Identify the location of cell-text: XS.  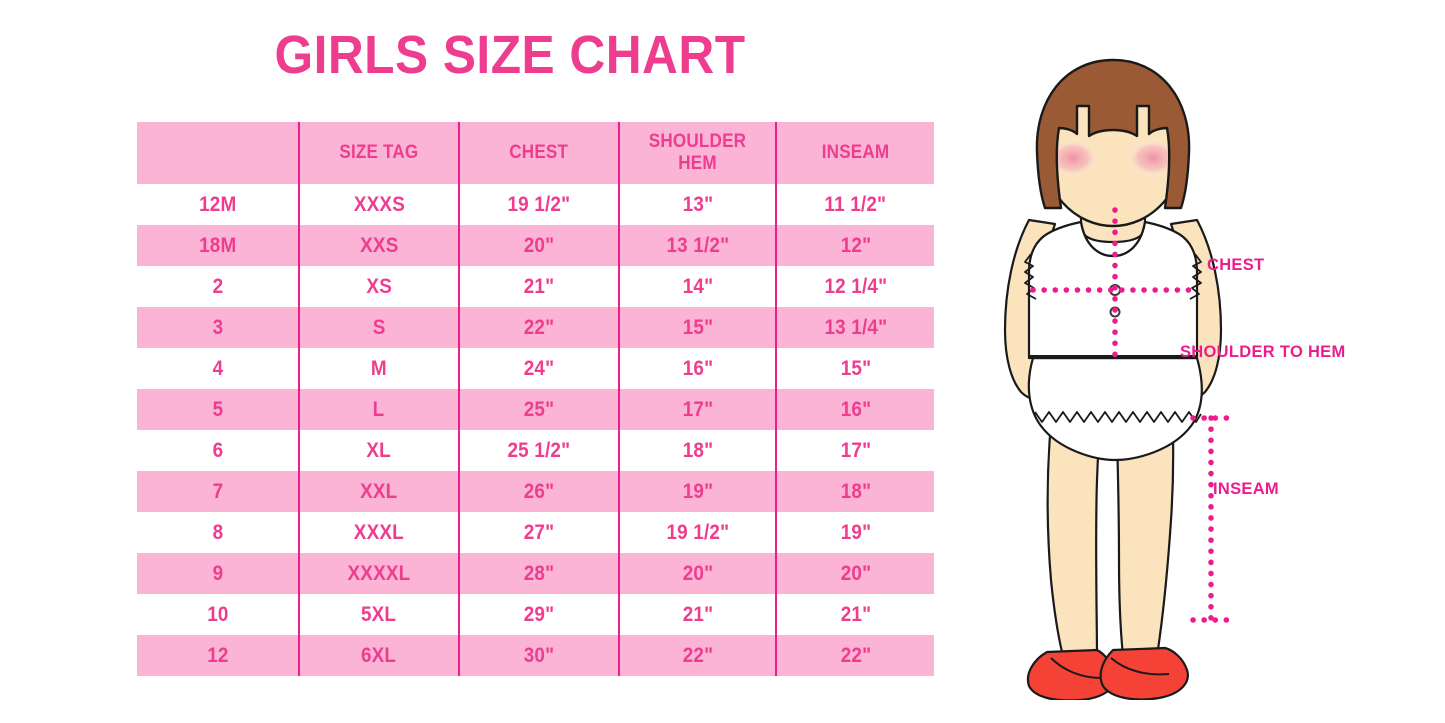
(379, 286).